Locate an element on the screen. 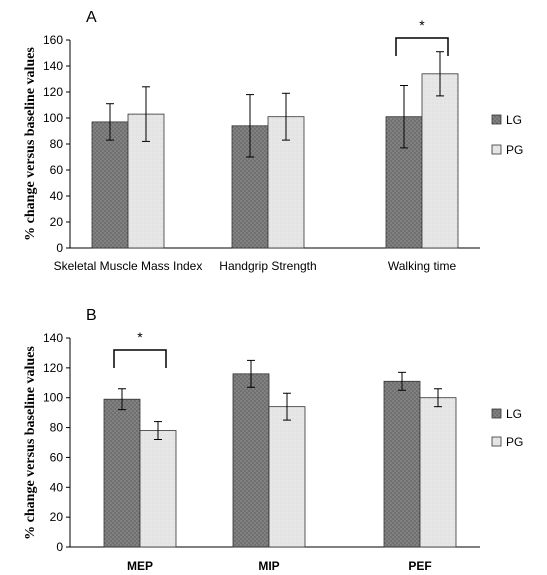 The height and width of the screenshot is (575, 547). x-category-label: Handgrip Strength is located at coordinates (267, 266).